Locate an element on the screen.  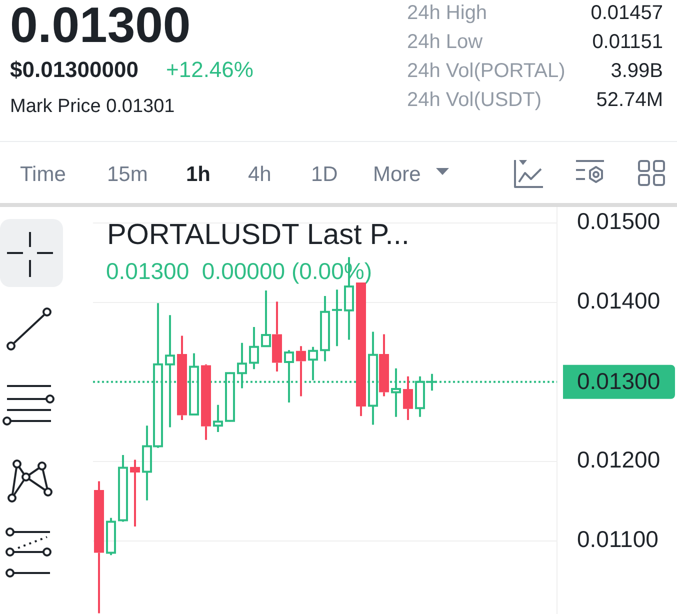
text: +12.46% is located at coordinates (210, 69).